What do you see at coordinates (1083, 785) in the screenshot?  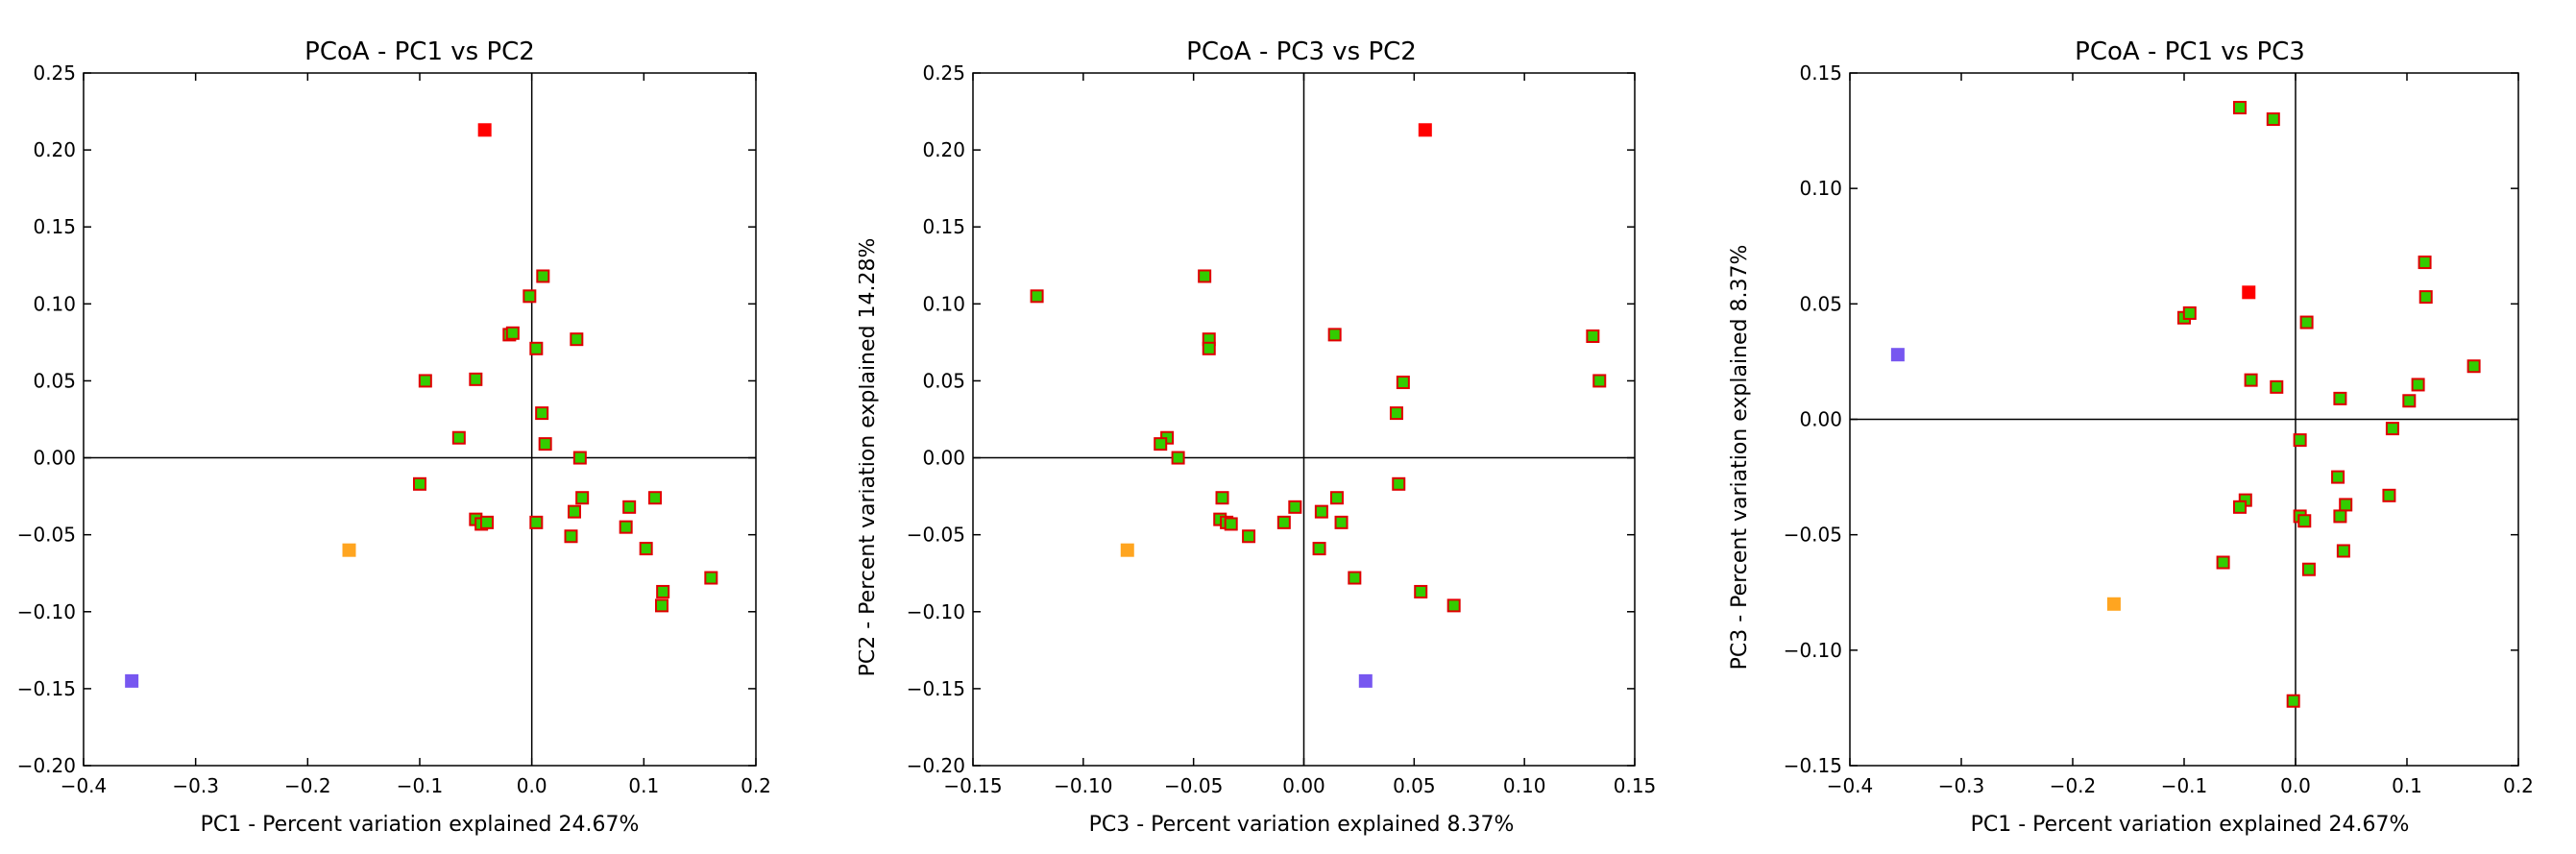 I see `x-tick-label: −0.10` at bounding box center [1083, 785].